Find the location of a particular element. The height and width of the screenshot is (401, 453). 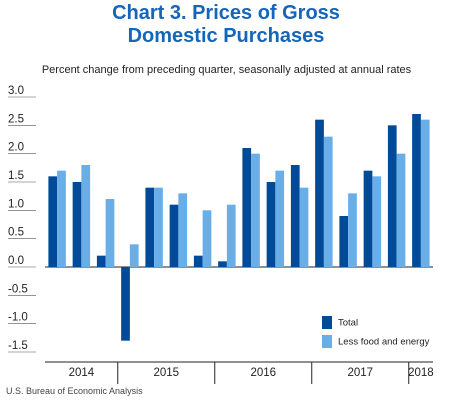

y-tick-label: 2.0 is located at coordinates (16, 148).